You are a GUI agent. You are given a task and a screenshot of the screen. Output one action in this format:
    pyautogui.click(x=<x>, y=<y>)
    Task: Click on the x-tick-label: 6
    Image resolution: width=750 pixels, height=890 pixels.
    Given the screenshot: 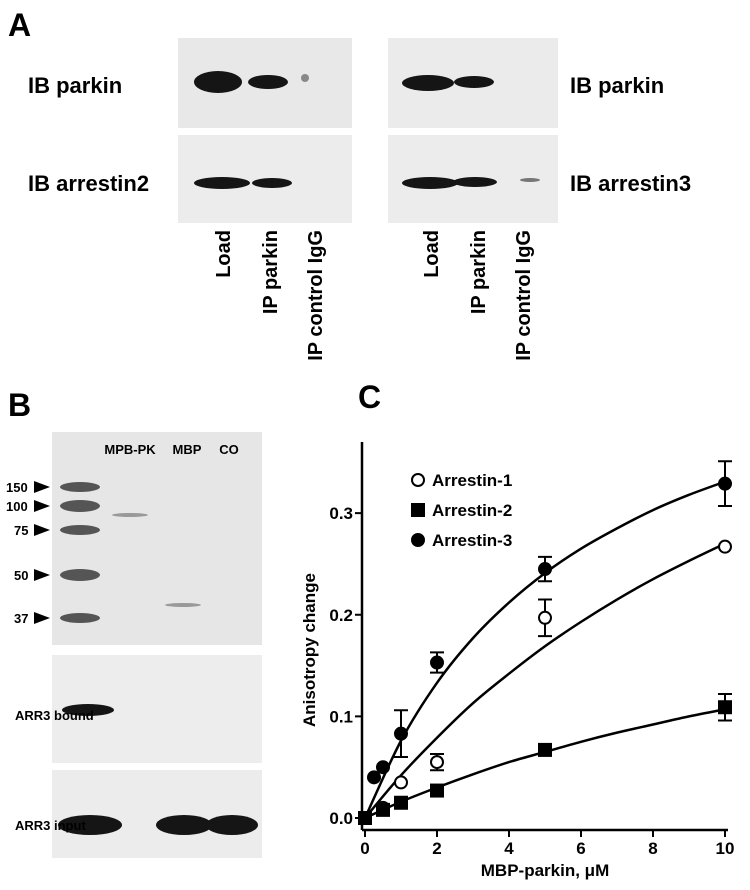 What is the action you would take?
    pyautogui.click(x=580, y=848)
    